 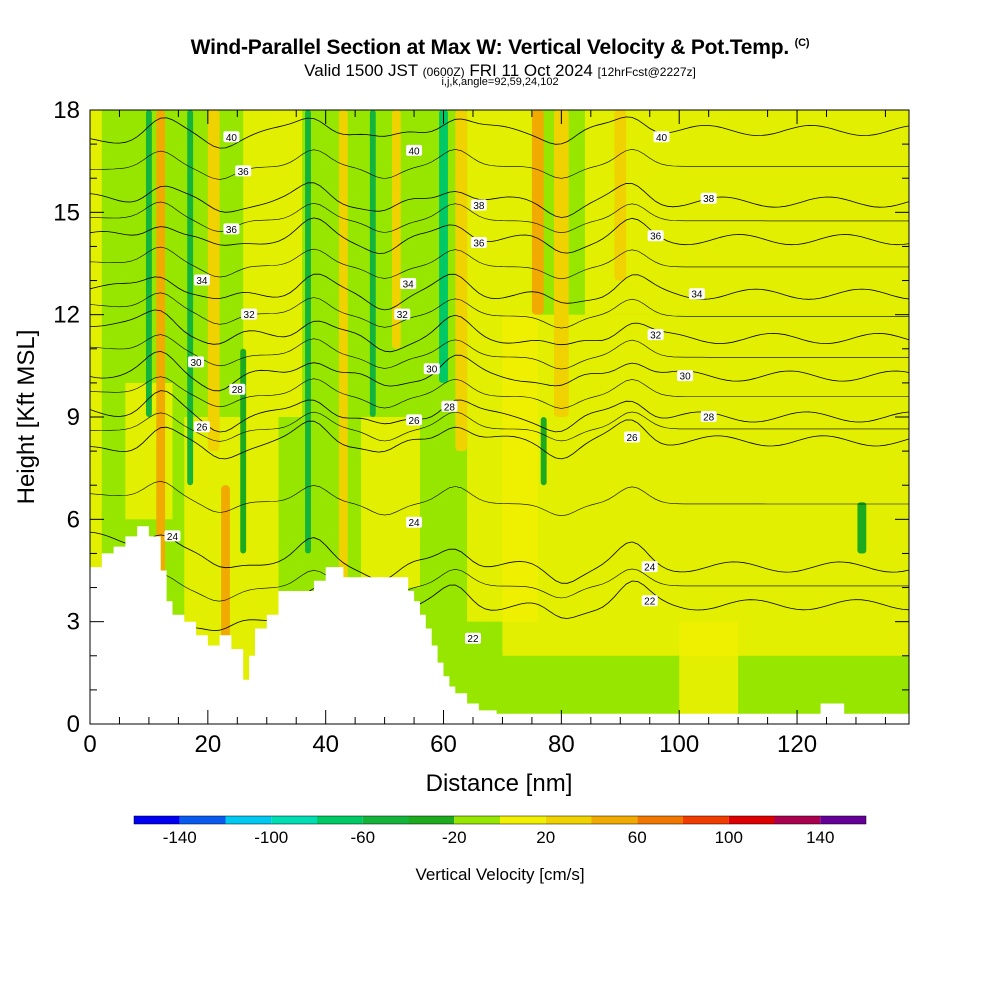 I want to click on x-tick-label: 120, so click(x=797, y=744).